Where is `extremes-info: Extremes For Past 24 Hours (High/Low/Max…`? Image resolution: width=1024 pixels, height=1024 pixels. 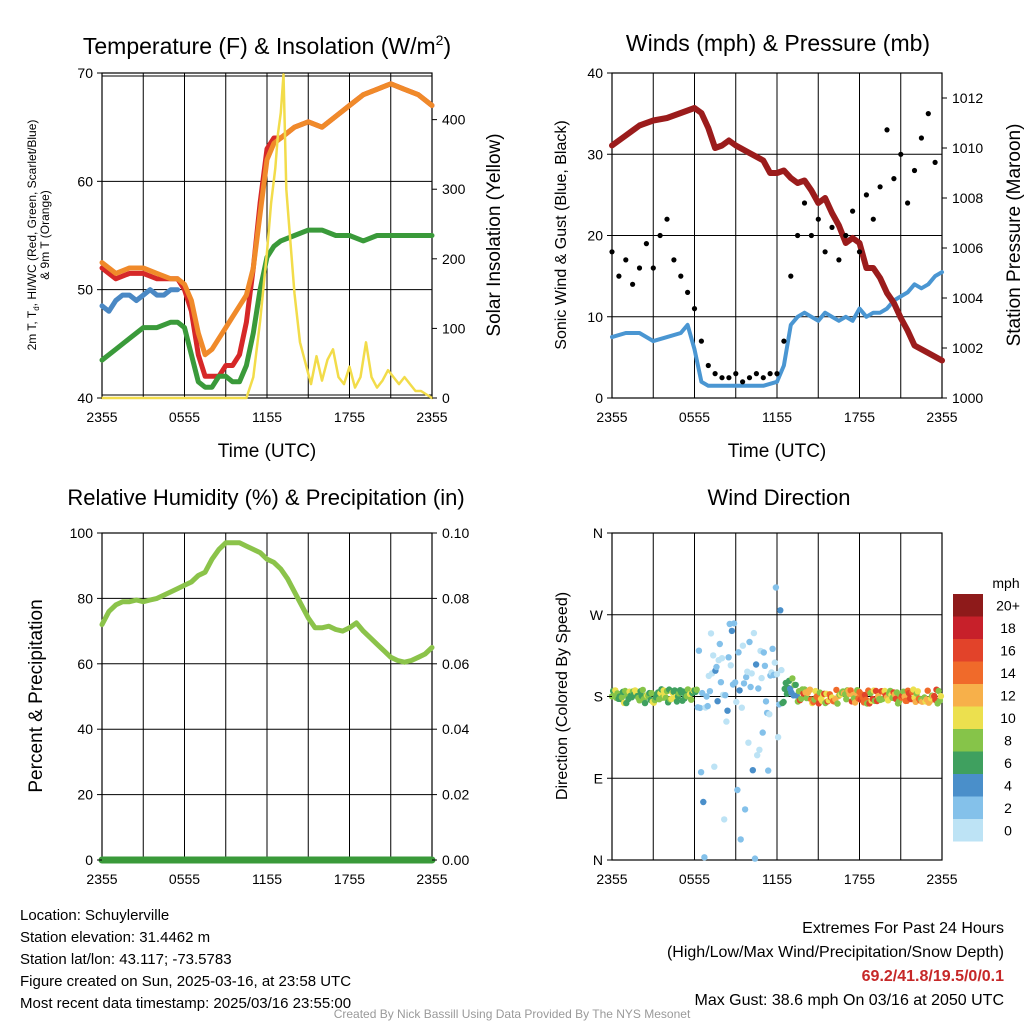 extremes-info: Extremes For Past 24 Hours (High/Low/Max… is located at coordinates (835, 965).